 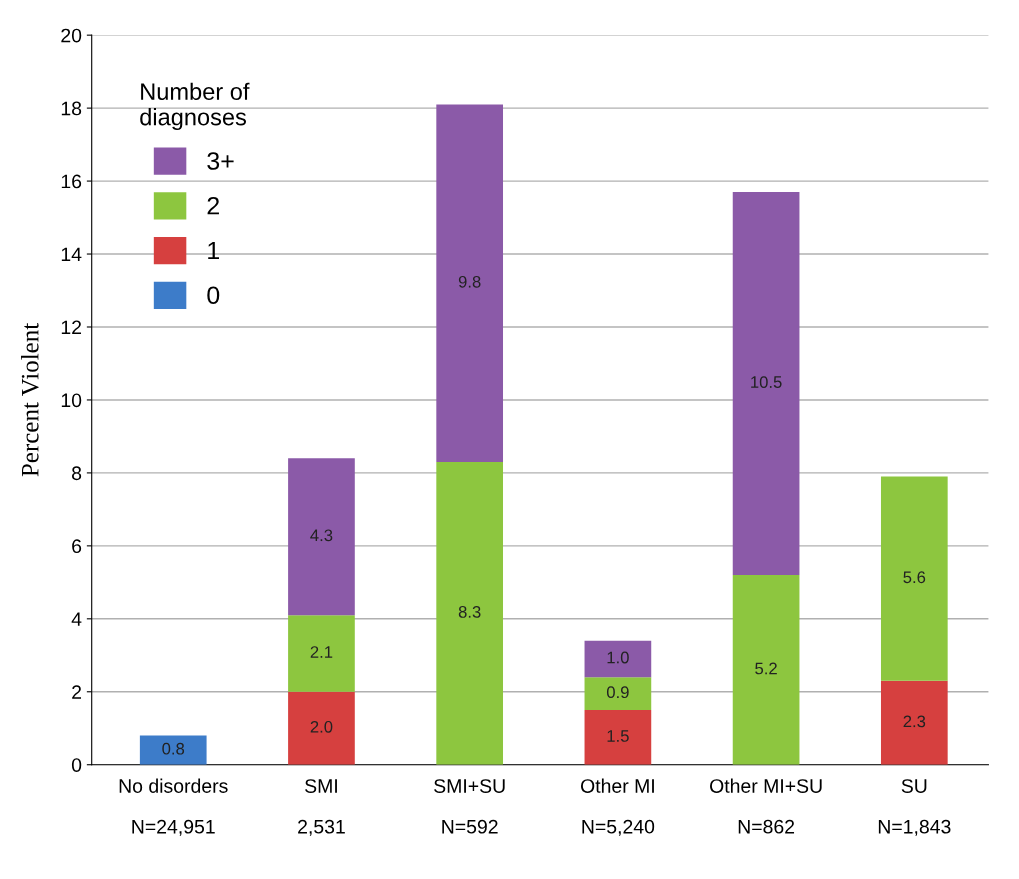 What do you see at coordinates (617, 807) in the screenshot?
I see `category-label: Other MI N=5,240` at bounding box center [617, 807].